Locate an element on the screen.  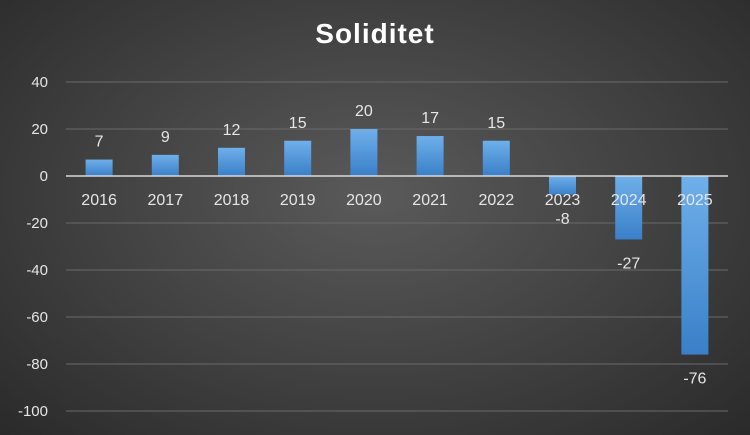
y-tick-label: 0 is located at coordinates (44, 176).